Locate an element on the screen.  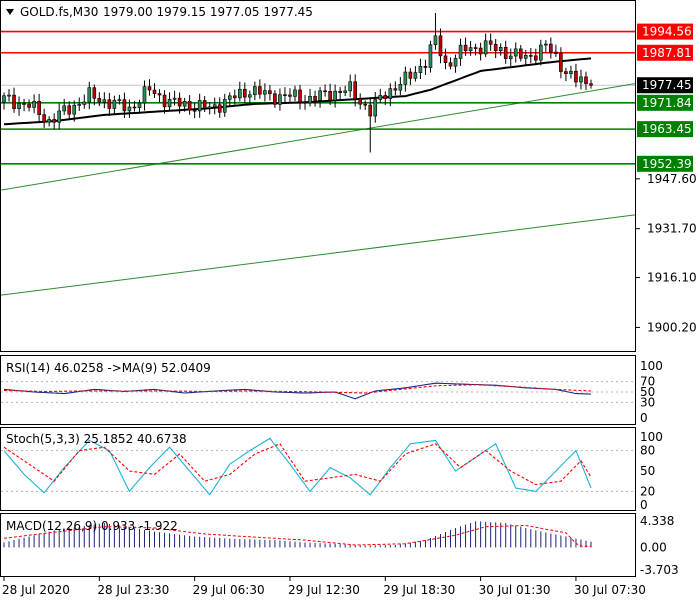
time-tick-label: 28 Jul 23:30 is located at coordinates (133, 590).